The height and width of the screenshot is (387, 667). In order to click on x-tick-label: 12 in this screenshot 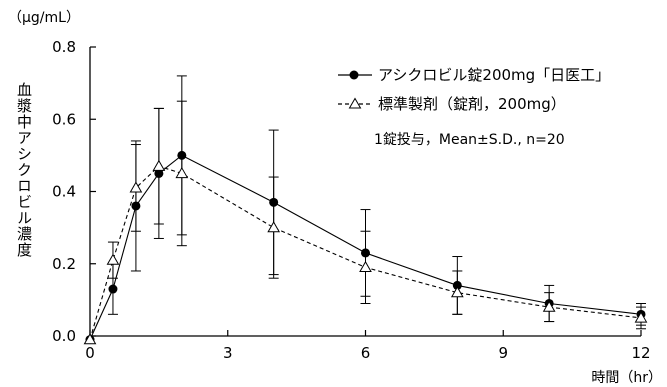, I will do `click(640, 353)`.